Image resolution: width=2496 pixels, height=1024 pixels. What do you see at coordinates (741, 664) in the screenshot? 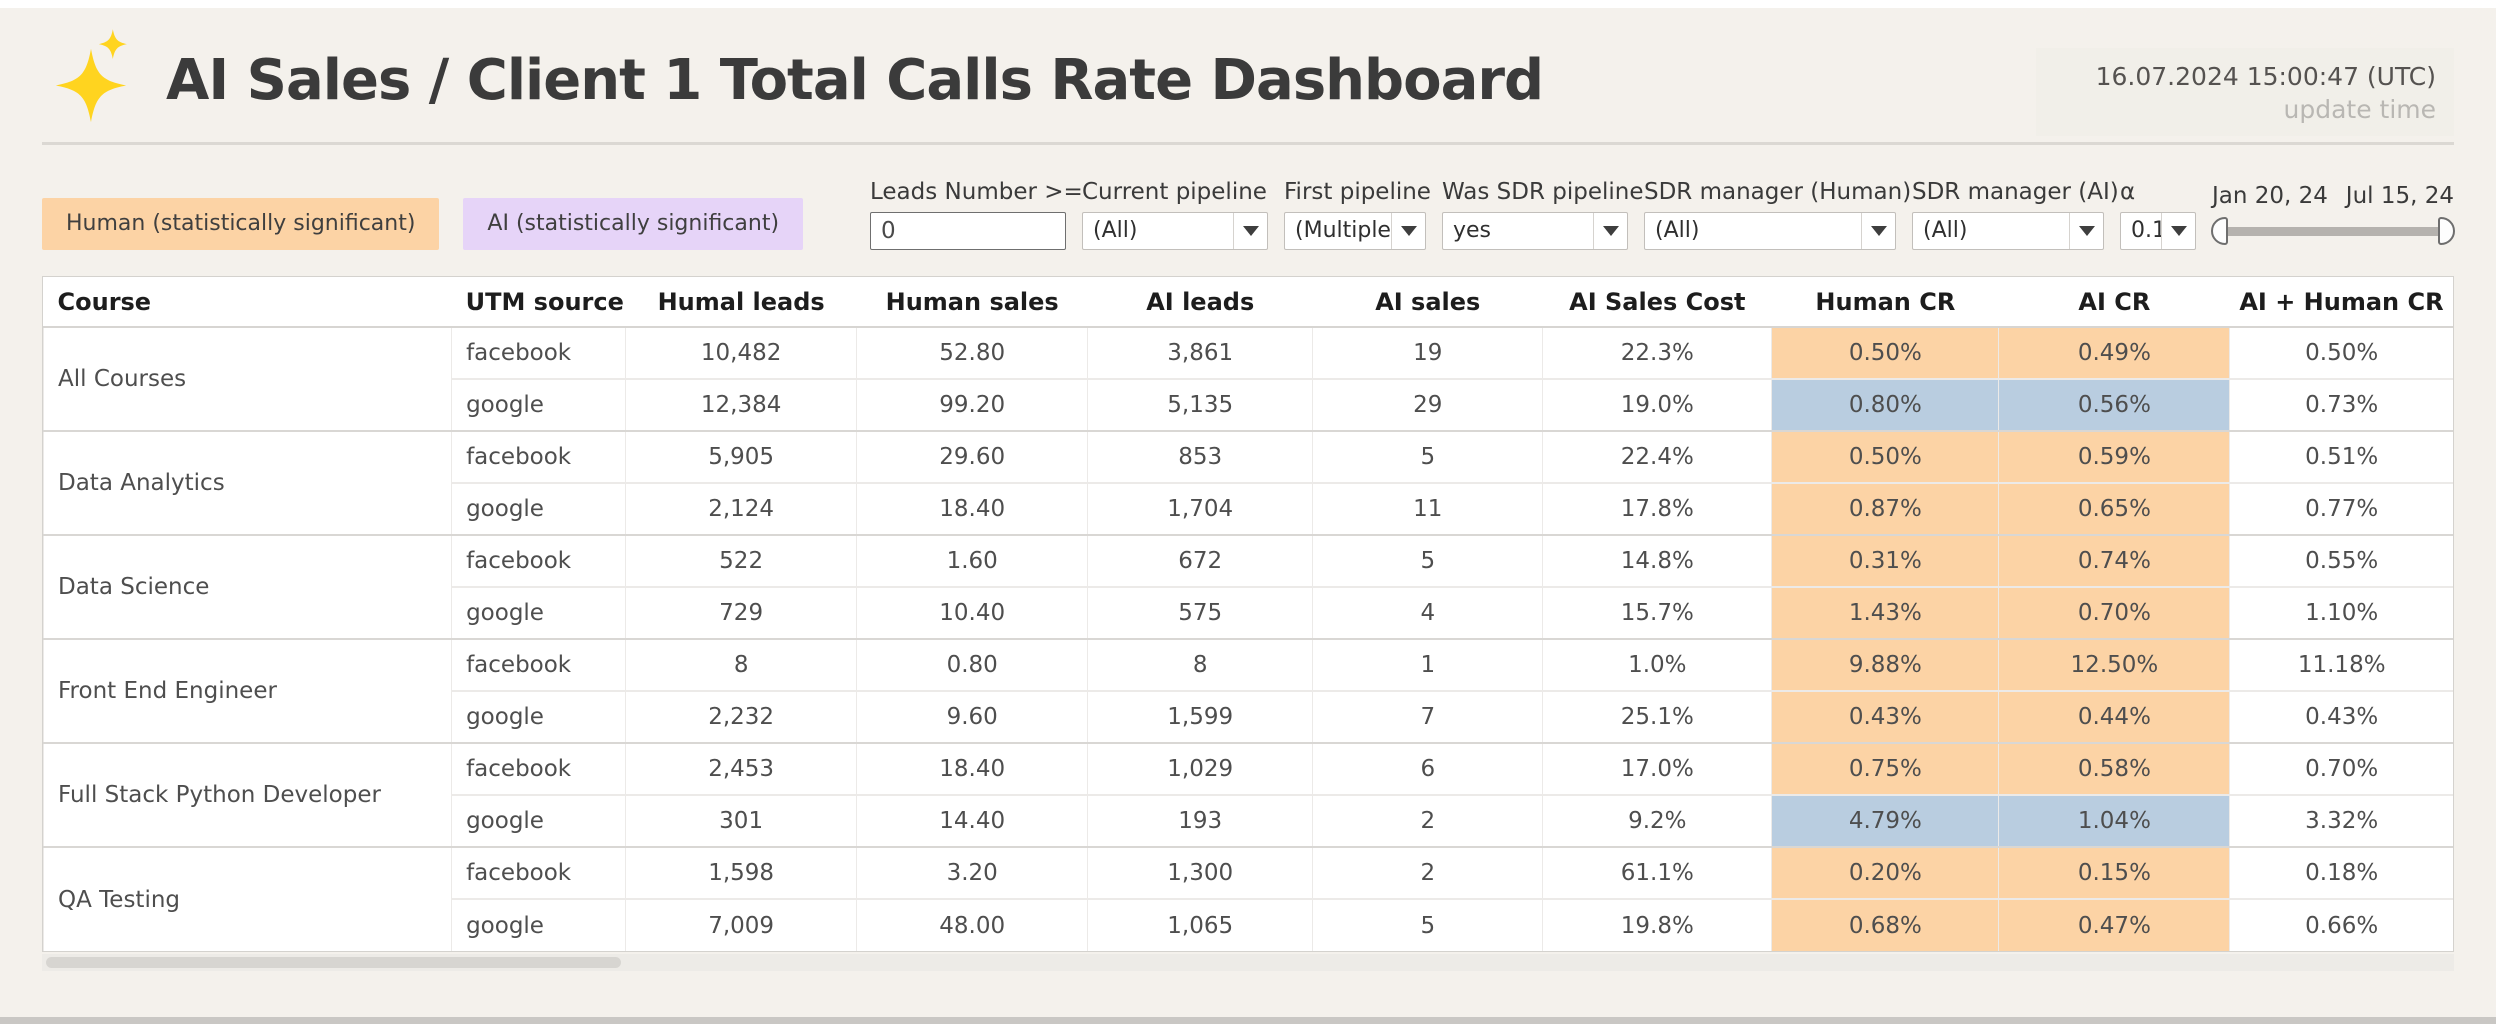
I see `human-leads-cell: 8` at bounding box center [741, 664].